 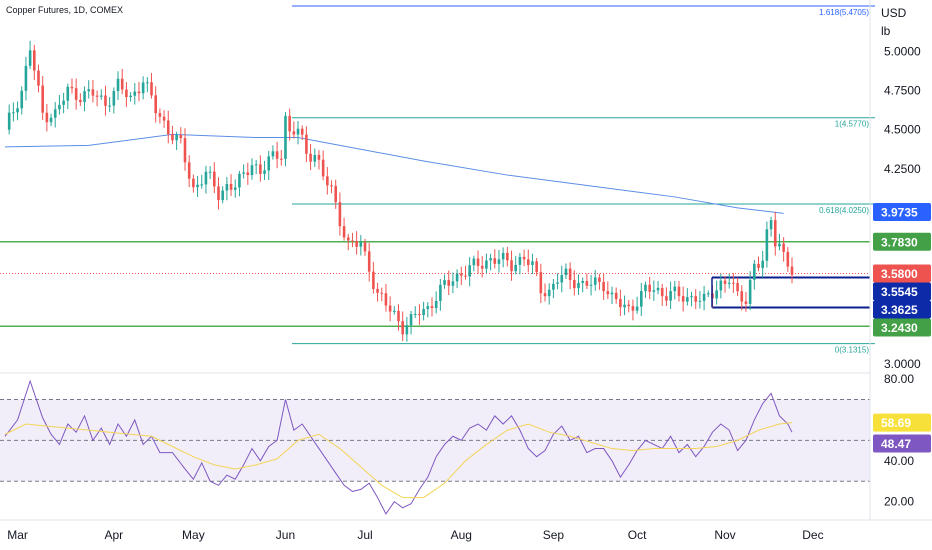 I want to click on fib-level-label: 0.618(4.0250), so click(x=844, y=210).